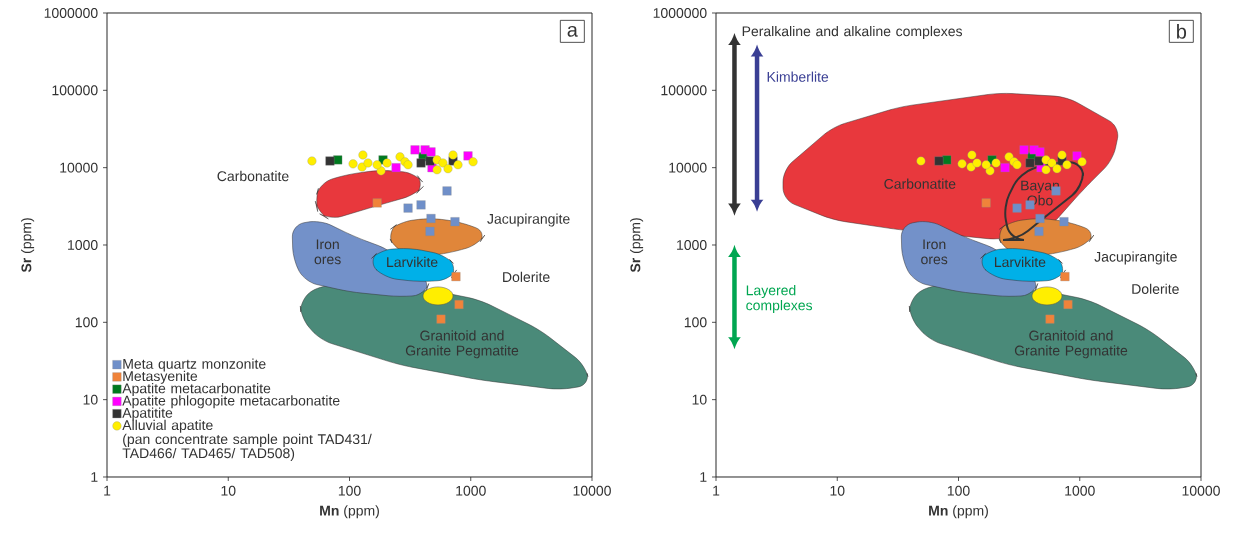 Image resolution: width=1234 pixels, height=540 pixels. What do you see at coordinates (852, 32) in the screenshot?
I see `annotation: Peralkaline and alkaline complexes` at bounding box center [852, 32].